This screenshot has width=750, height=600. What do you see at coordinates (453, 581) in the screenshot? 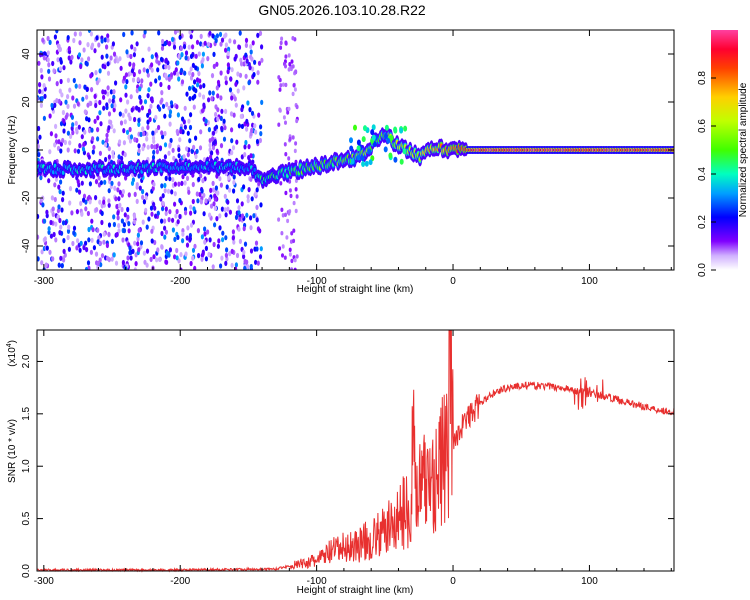
I see `x-tick-label: 0` at bounding box center [453, 581].